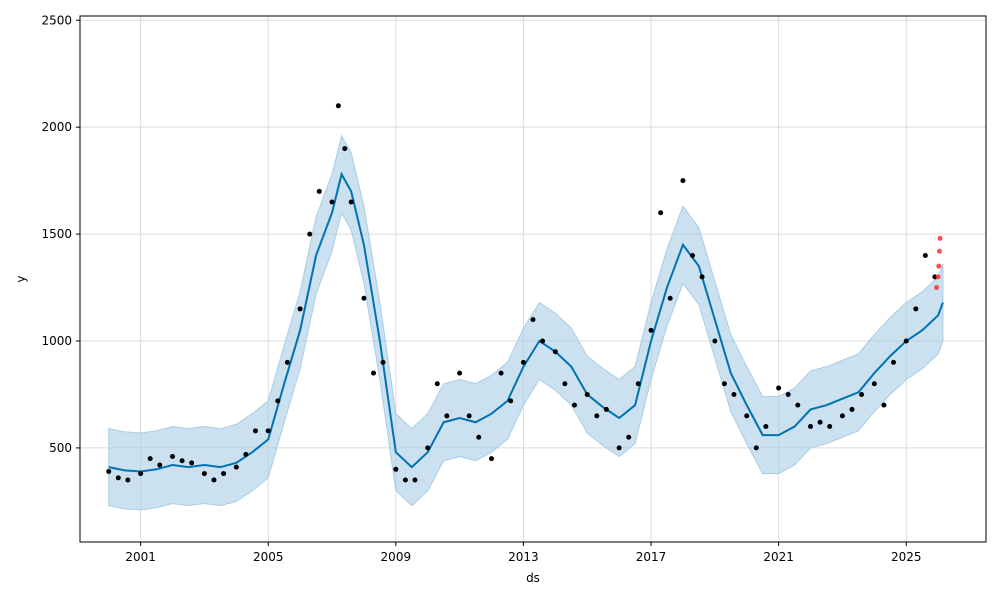 Image resolution: width=1000 pixels, height=600 pixels. I want to click on x-tick-label: 2013, so click(523, 557).